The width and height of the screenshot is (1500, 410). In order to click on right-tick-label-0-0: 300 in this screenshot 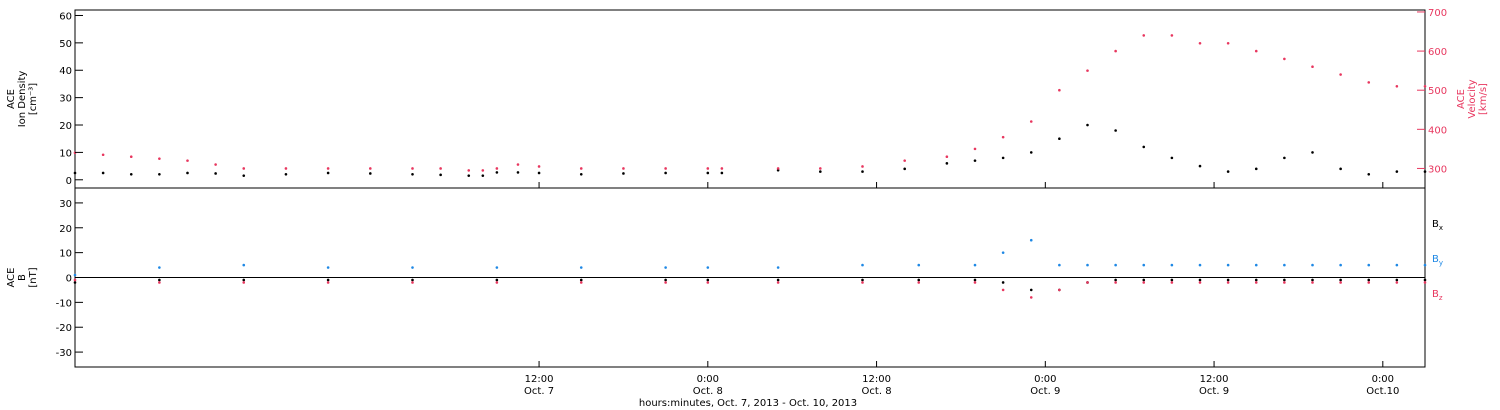, I will do `click(1437, 169)`.